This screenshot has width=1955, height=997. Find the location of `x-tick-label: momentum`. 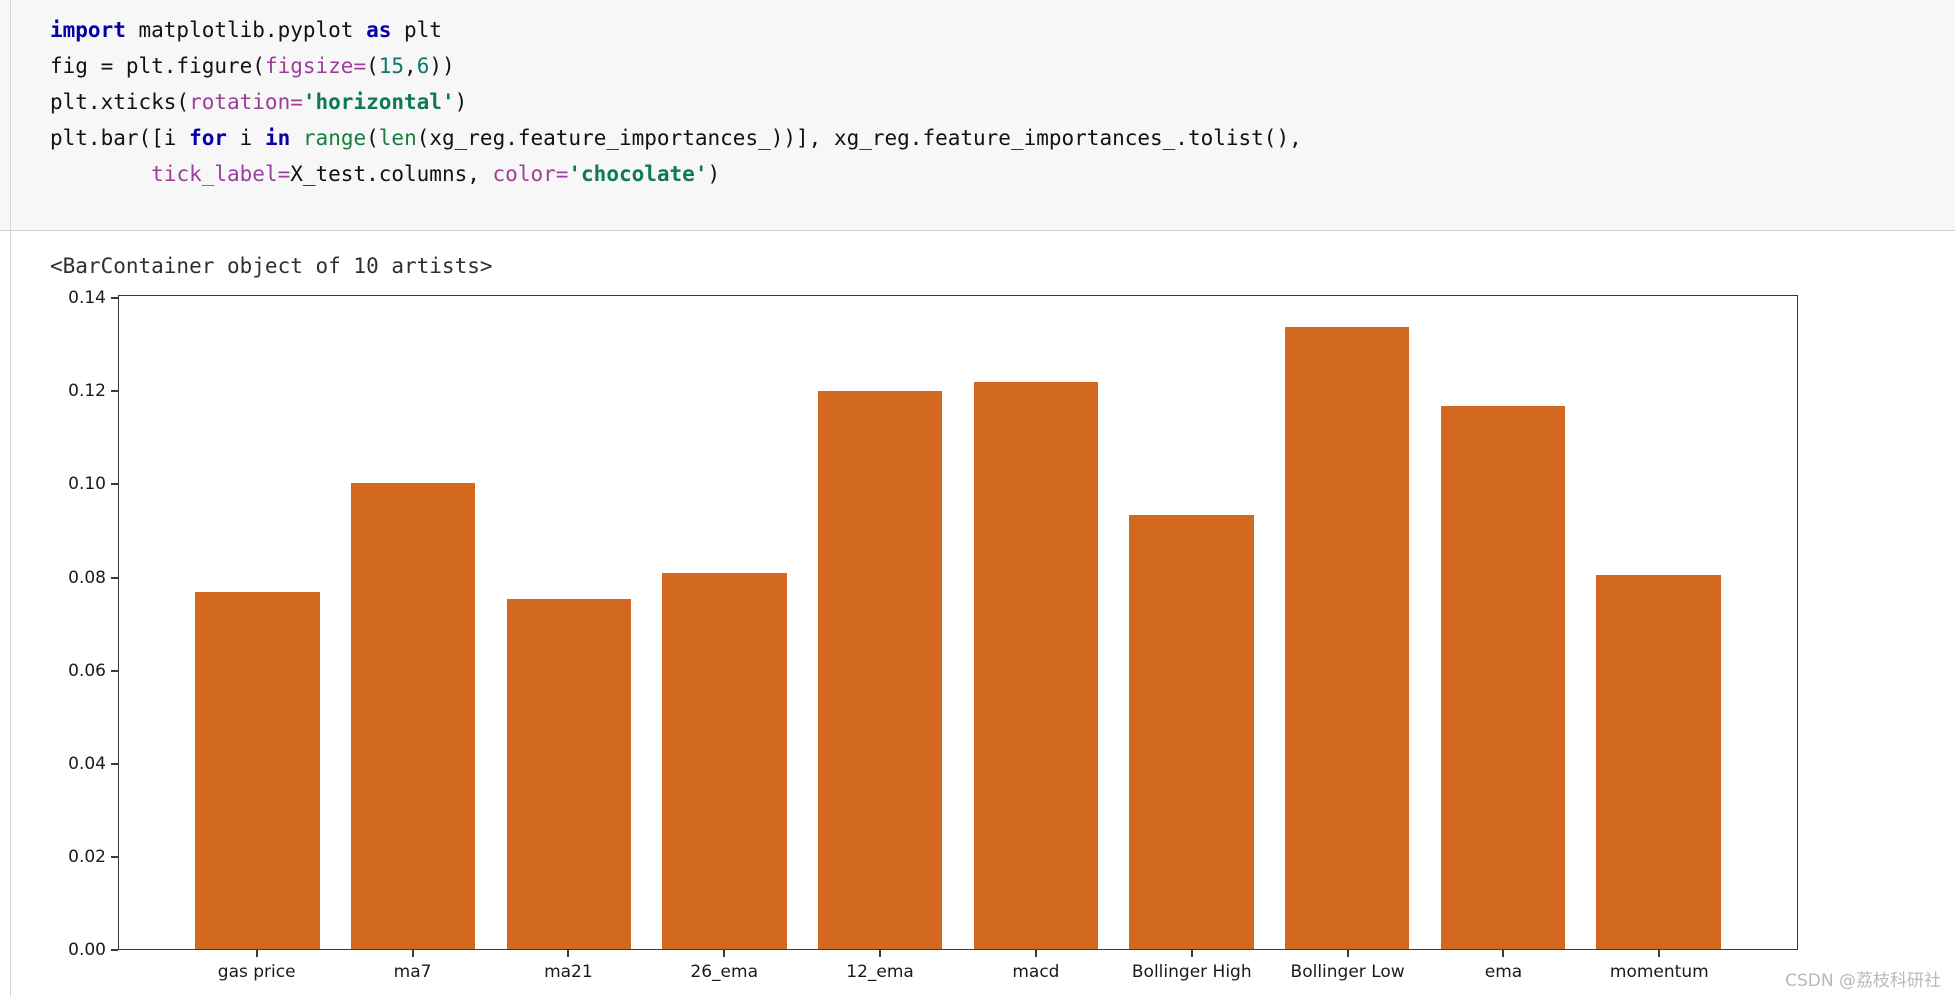

x-tick-label: momentum is located at coordinates (1659, 972).